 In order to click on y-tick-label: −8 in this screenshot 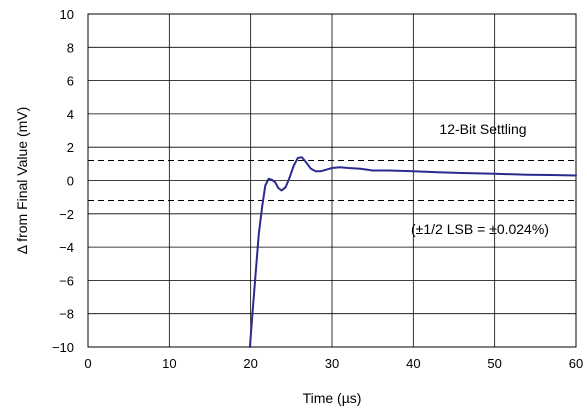, I will do `click(66, 314)`.